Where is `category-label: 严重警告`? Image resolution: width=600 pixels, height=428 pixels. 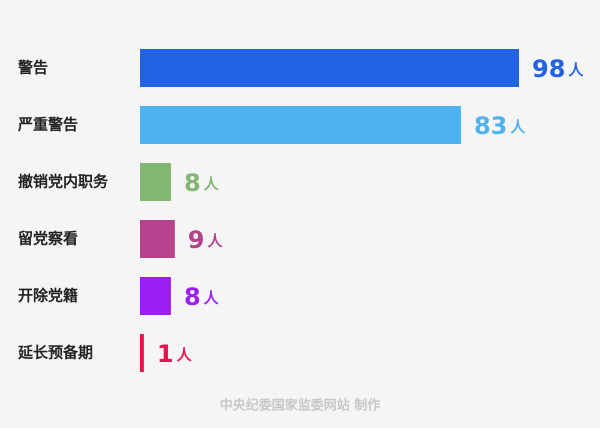 category-label: 严重警告 is located at coordinates (47, 125).